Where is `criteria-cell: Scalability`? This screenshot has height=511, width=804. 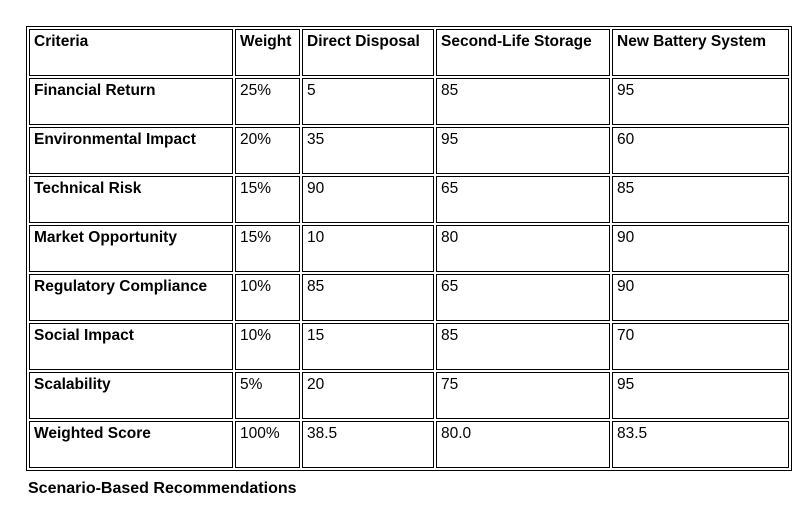 criteria-cell: Scalability is located at coordinates (131, 395).